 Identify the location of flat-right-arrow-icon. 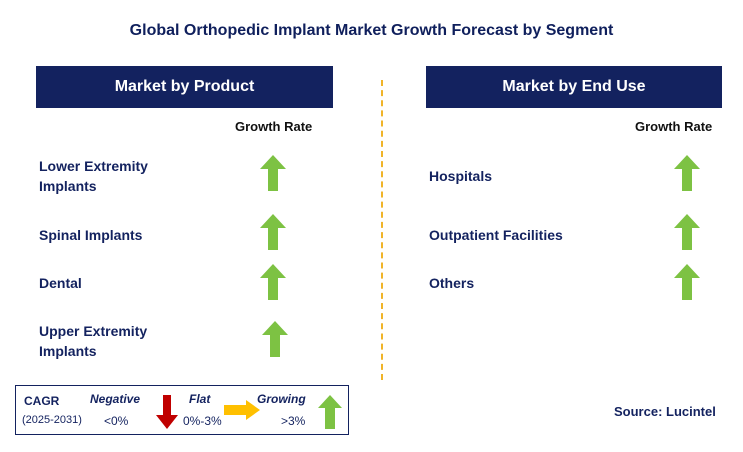
(242, 410).